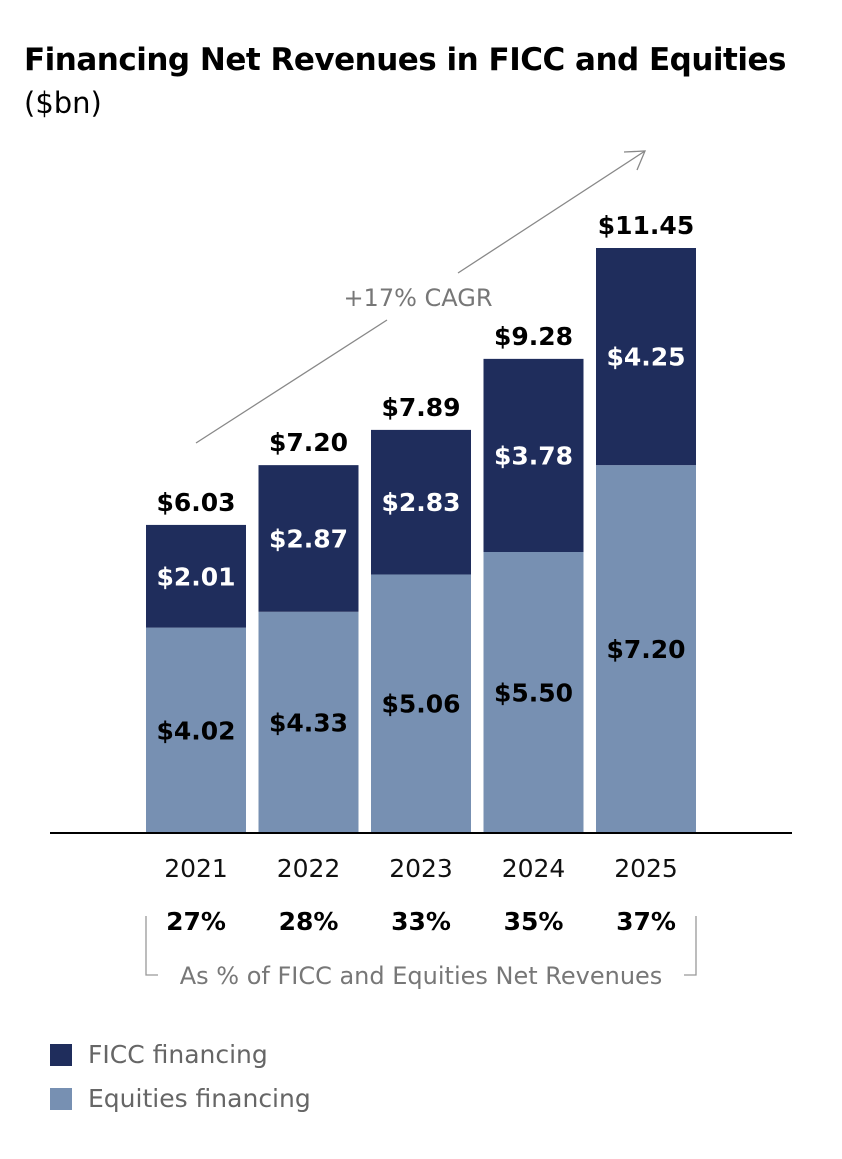 The width and height of the screenshot is (842, 1159). I want to click on cagr-arrow-line-upper, so click(551, 212).